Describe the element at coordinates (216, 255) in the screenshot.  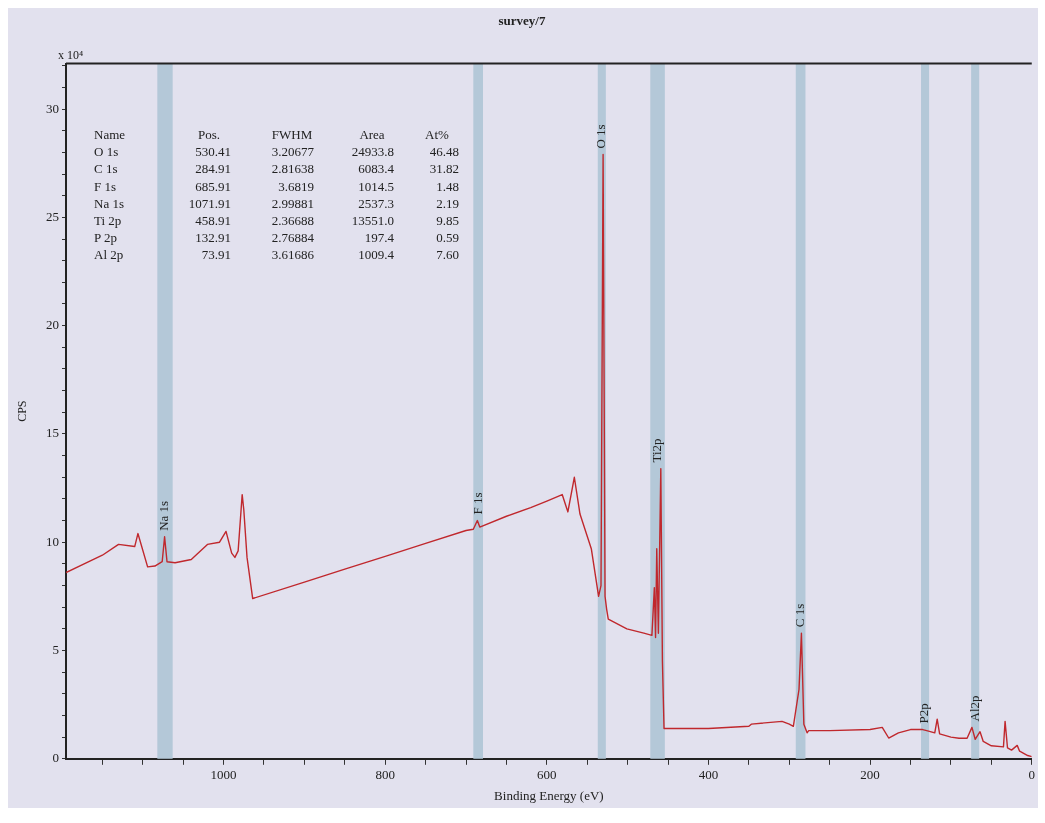
I see `annotation: 73.91` at that location.